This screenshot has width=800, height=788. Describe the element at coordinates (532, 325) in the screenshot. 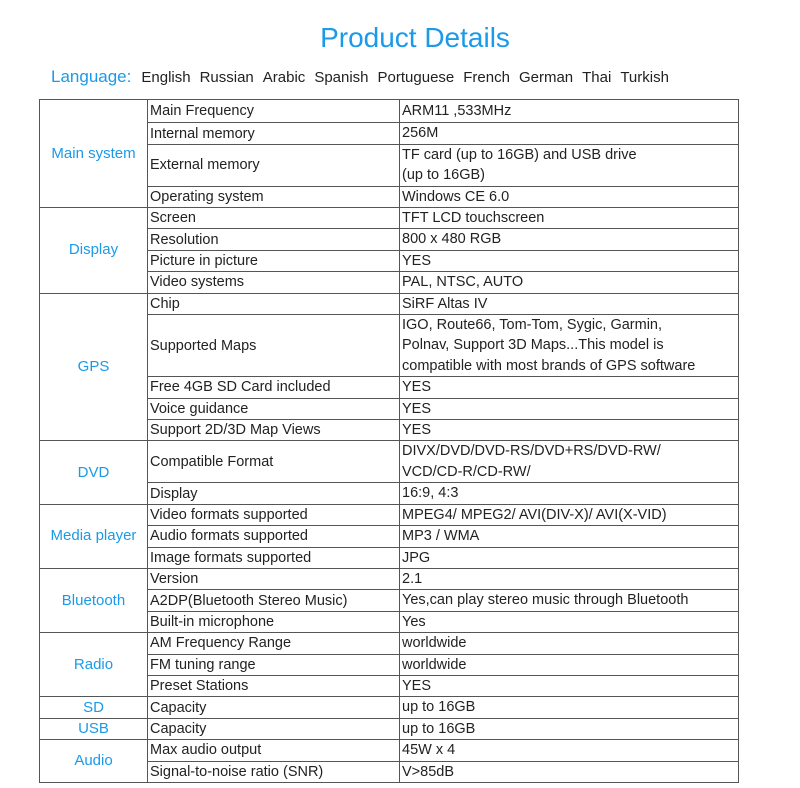

I see `spec-value-line: IGO, Route66, Tom-Tom, Sygic, Garmin,` at that location.